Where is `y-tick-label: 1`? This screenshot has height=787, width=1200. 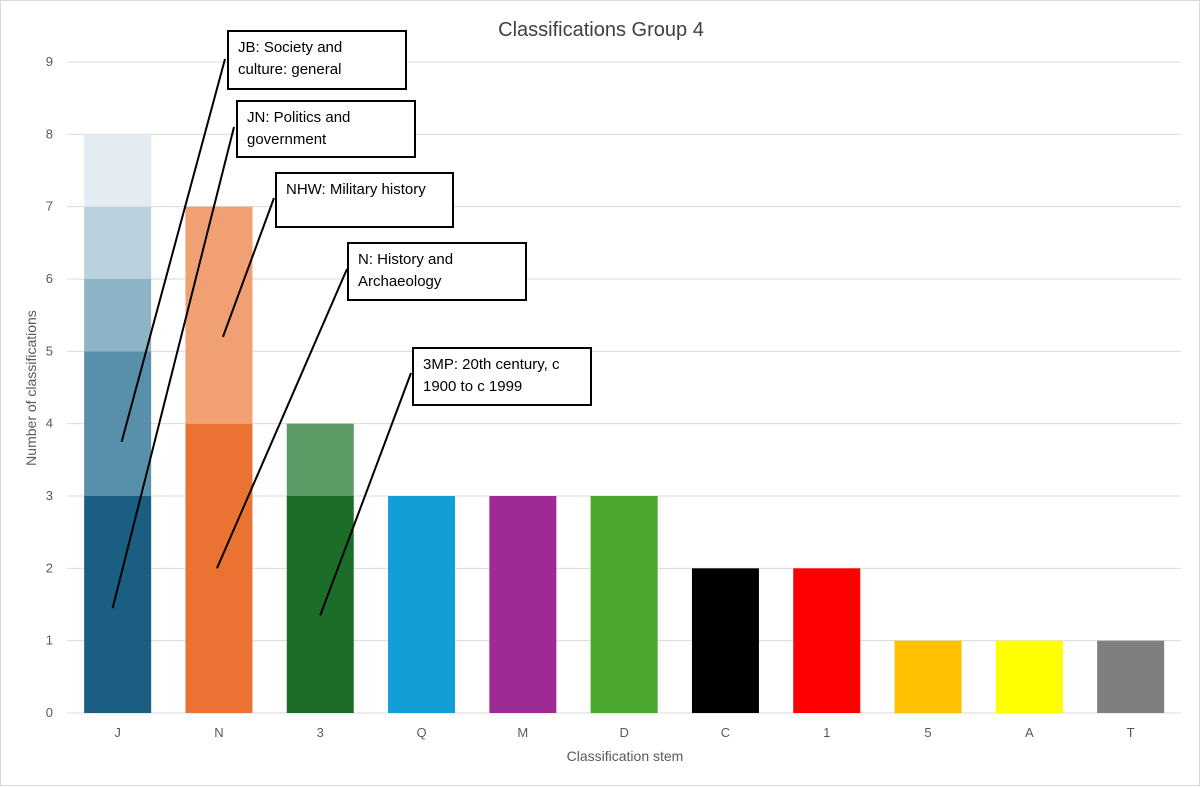
y-tick-label: 1 is located at coordinates (49, 640).